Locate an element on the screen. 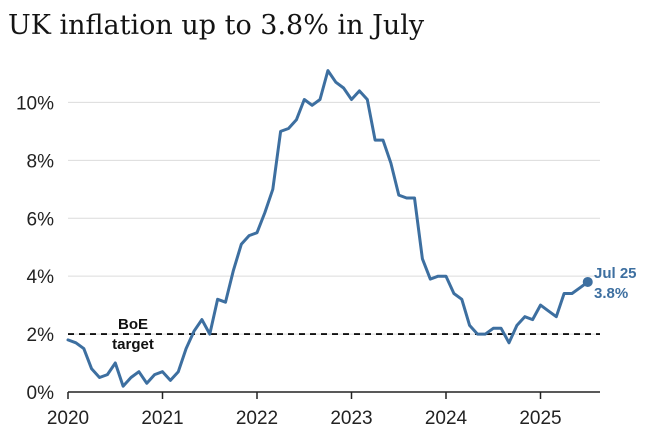  y-tick-label: 8% is located at coordinates (41, 161).